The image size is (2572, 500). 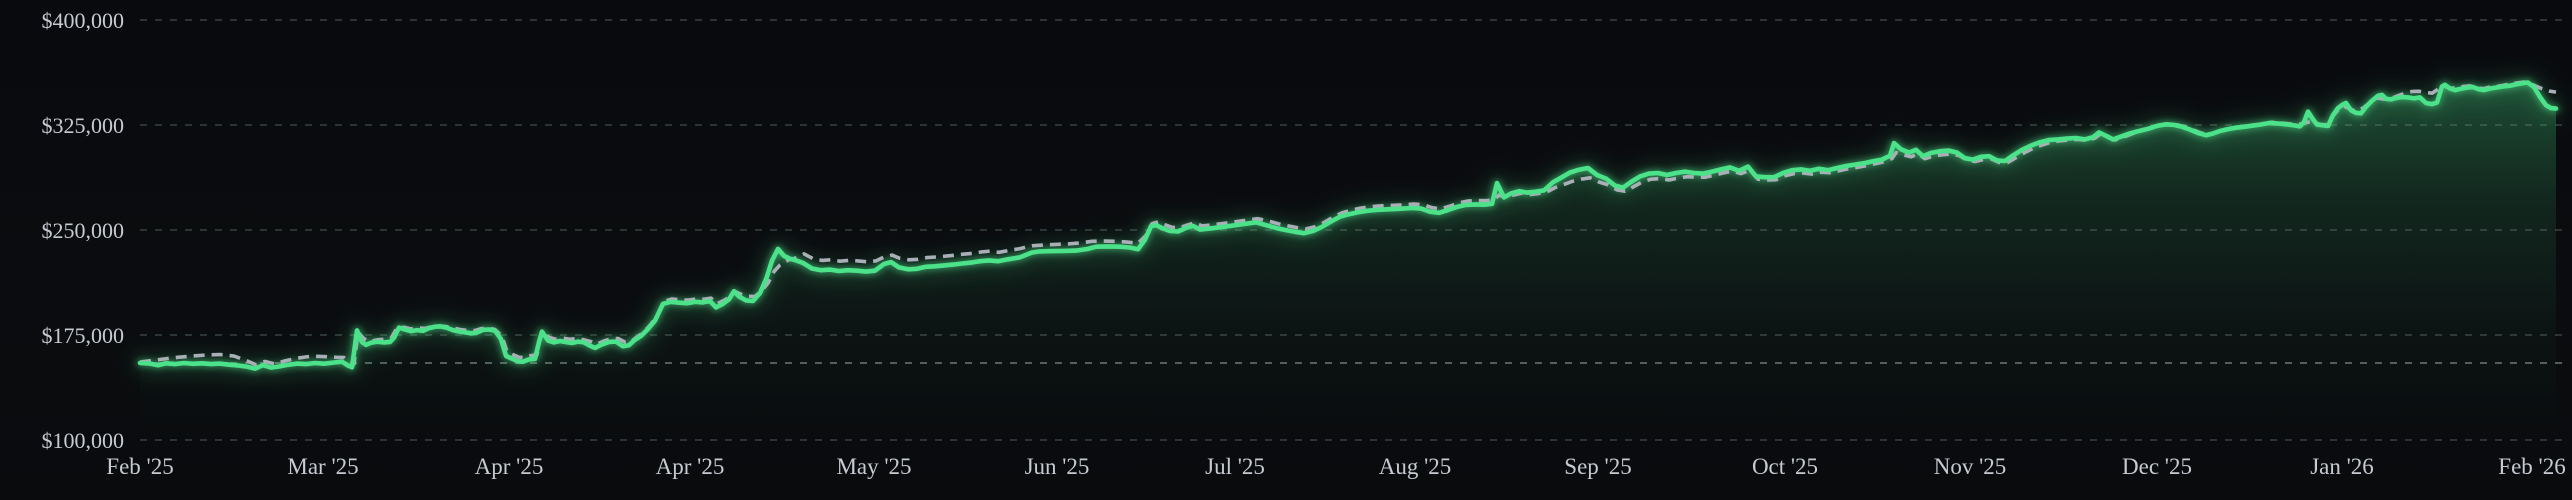 I want to click on x-axis-label: Jul '25, so click(x=1235, y=466).